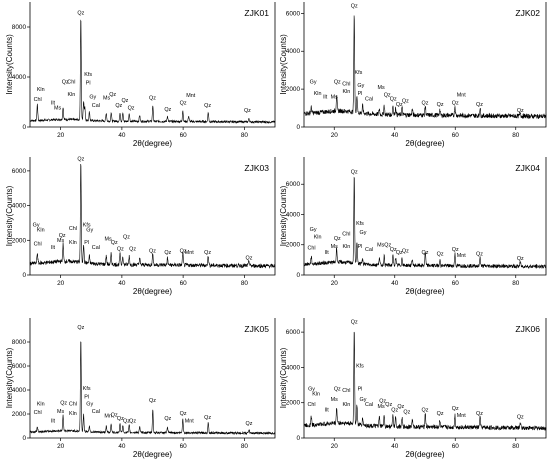 The width and height of the screenshot is (550, 466). Describe the element at coordinates (108, 417) in the screenshot. I see `peak-label: Mn` at that location.